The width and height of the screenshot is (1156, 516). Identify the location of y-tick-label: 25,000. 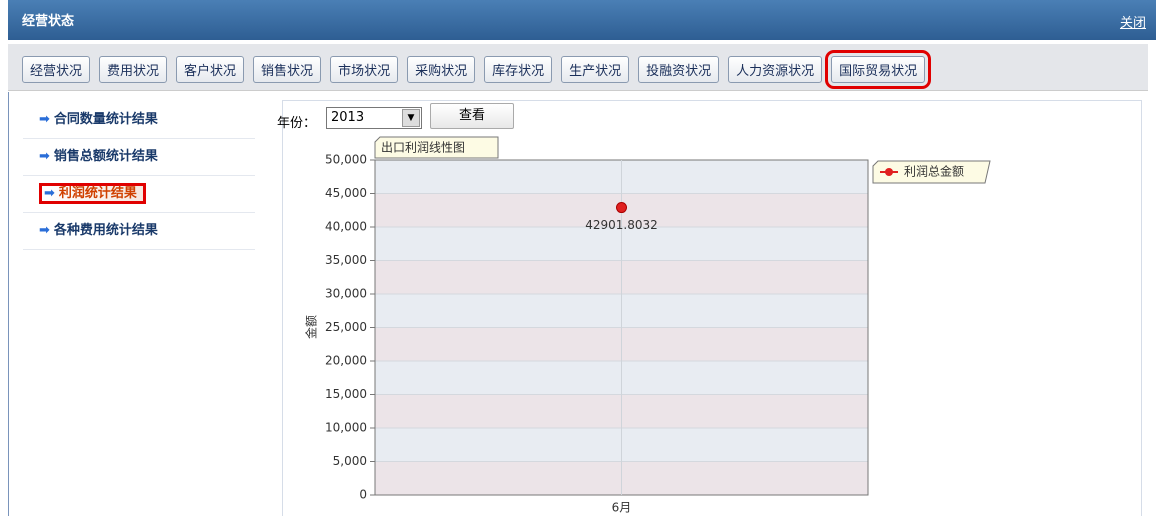
(346, 327).